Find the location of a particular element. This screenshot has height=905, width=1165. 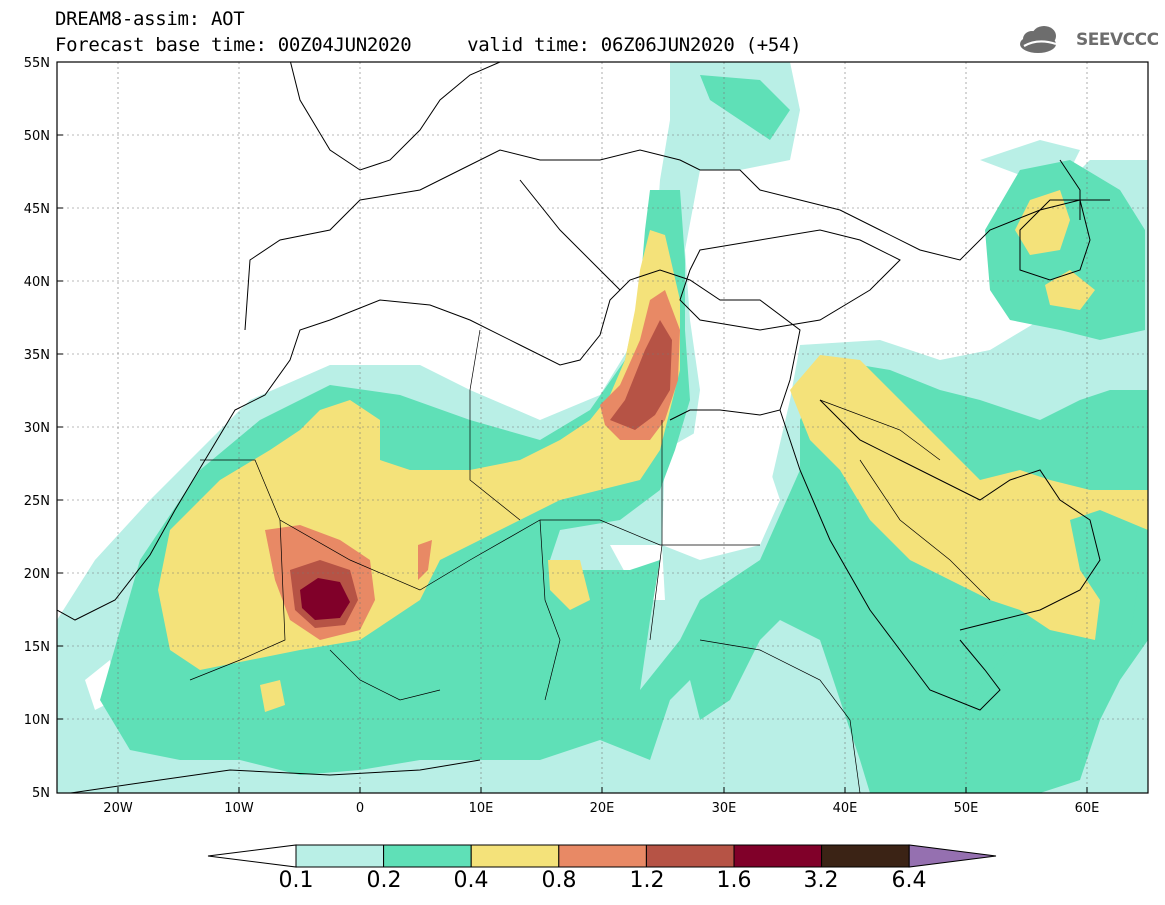

colorbar-label: 6.4 is located at coordinates (909, 880).